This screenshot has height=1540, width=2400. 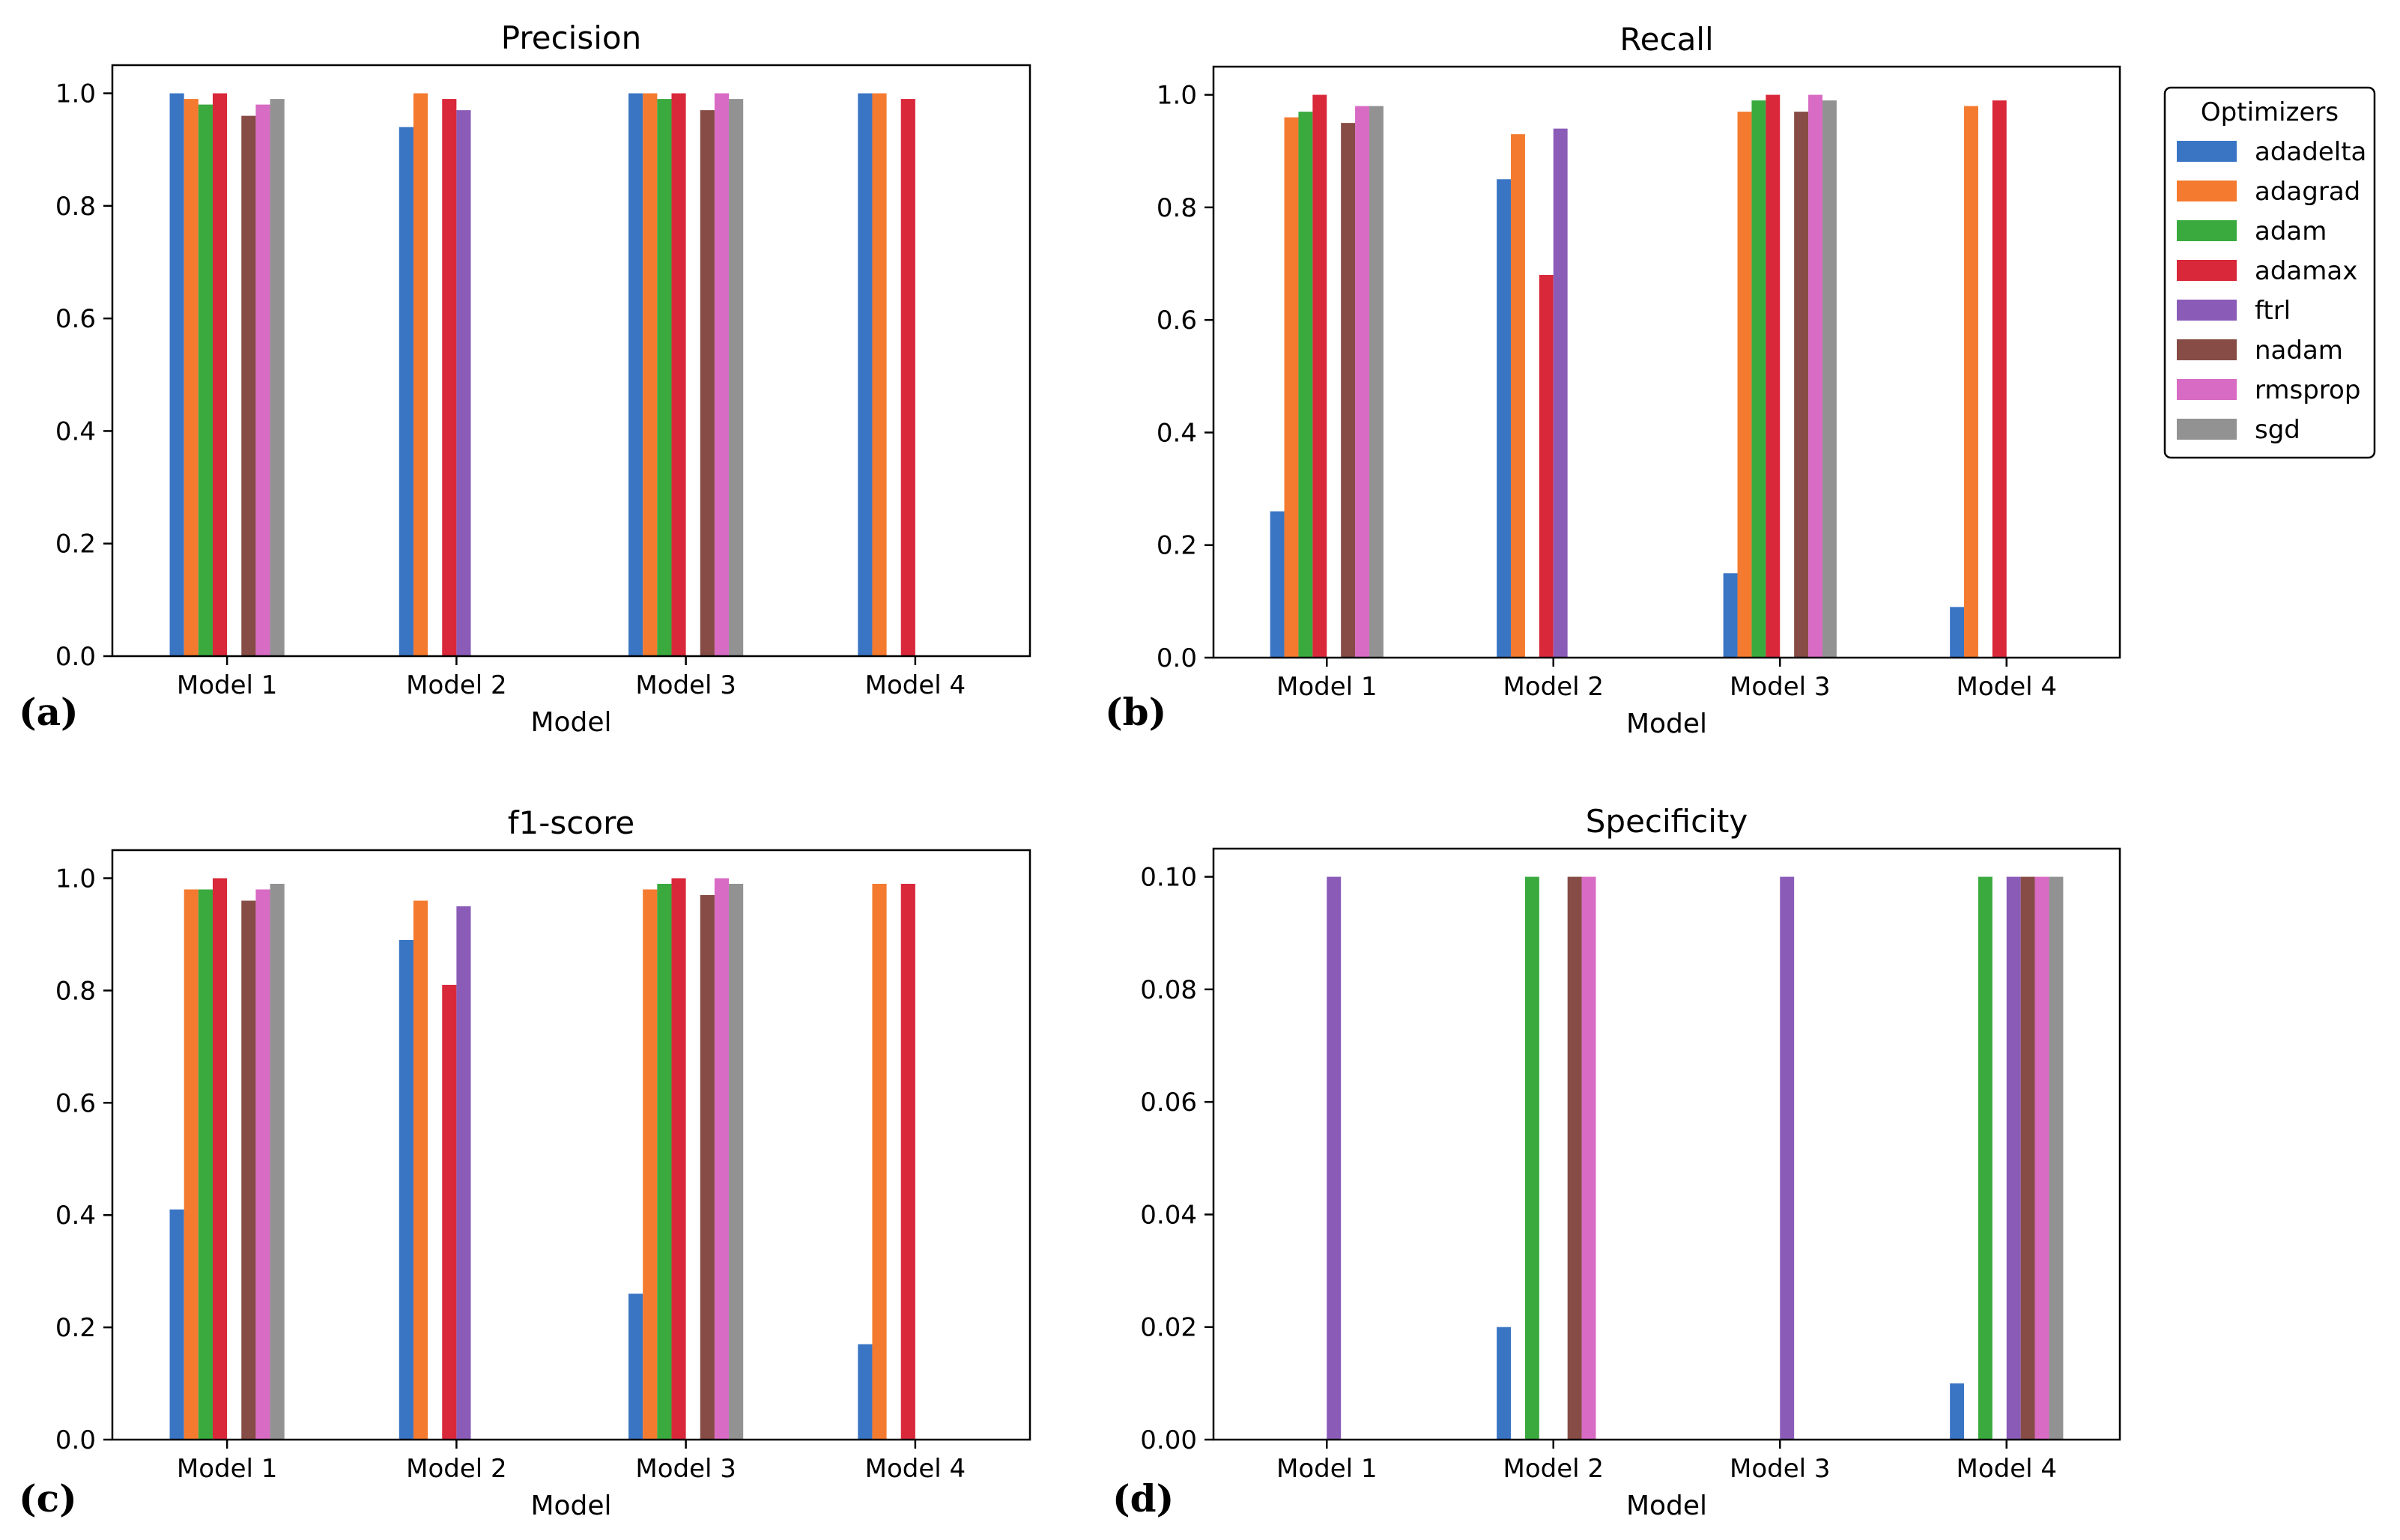 I want to click on panel-label: (a), so click(x=49, y=712).